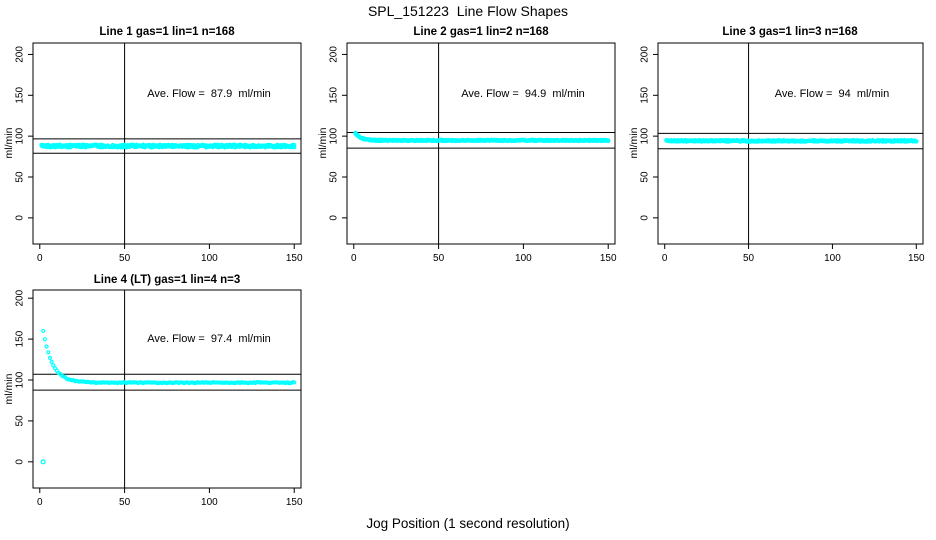 This screenshot has height=540, width=936. I want to click on subplot4-title: Line 4 (LT) gas=1 lin=4 n=3, so click(167, 280).